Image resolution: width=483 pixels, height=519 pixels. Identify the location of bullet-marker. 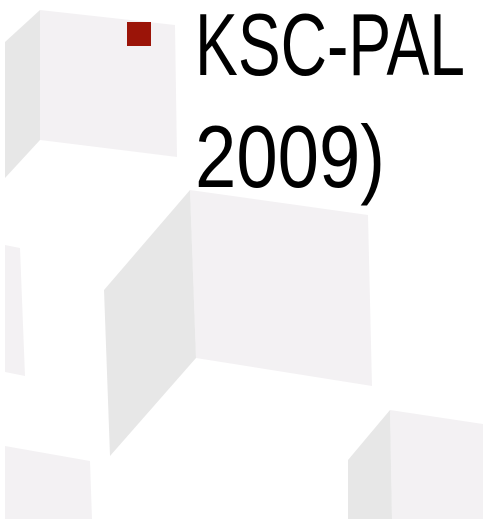
(139, 34).